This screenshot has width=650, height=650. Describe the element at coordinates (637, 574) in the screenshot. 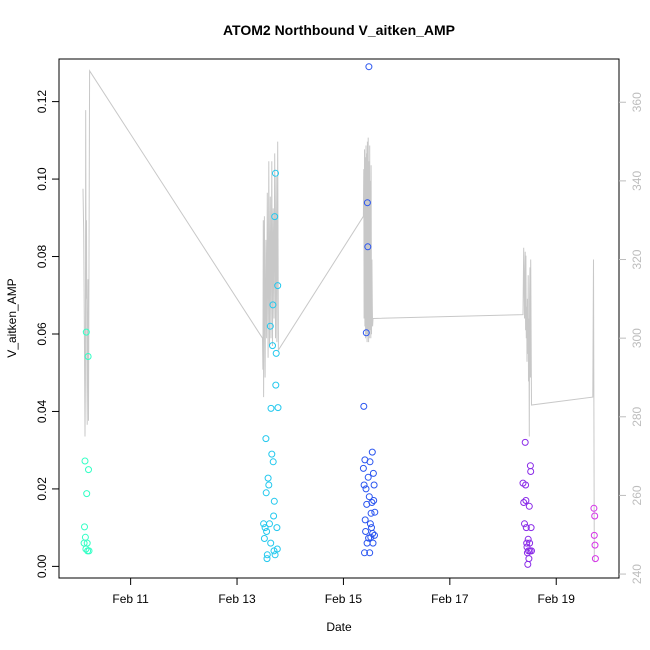

I see `y2-tick-label: 240` at that location.